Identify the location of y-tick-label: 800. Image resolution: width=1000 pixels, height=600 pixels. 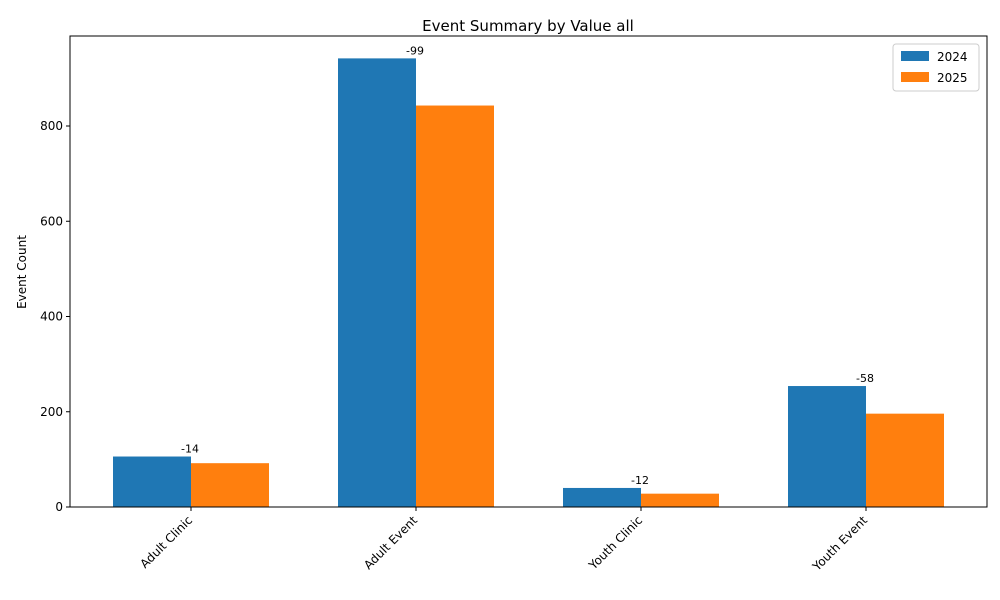
(51, 126).